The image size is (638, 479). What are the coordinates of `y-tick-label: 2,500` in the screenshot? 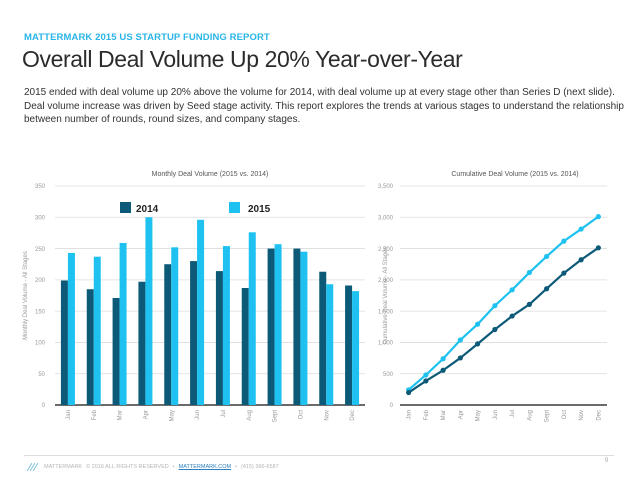 It's located at (386, 250).